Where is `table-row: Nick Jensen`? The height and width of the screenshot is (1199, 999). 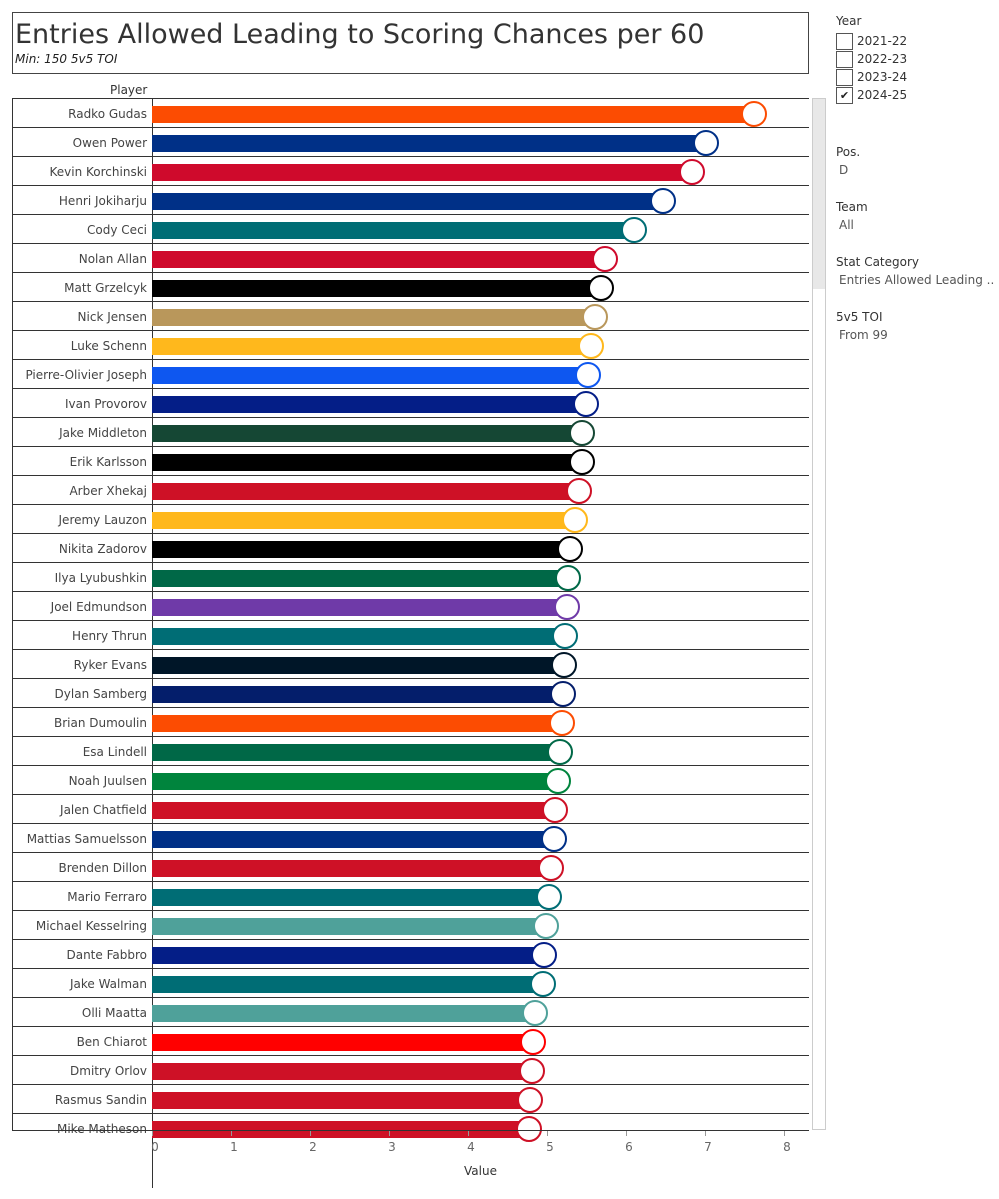
table-row: Nick Jensen is located at coordinates (410, 315).